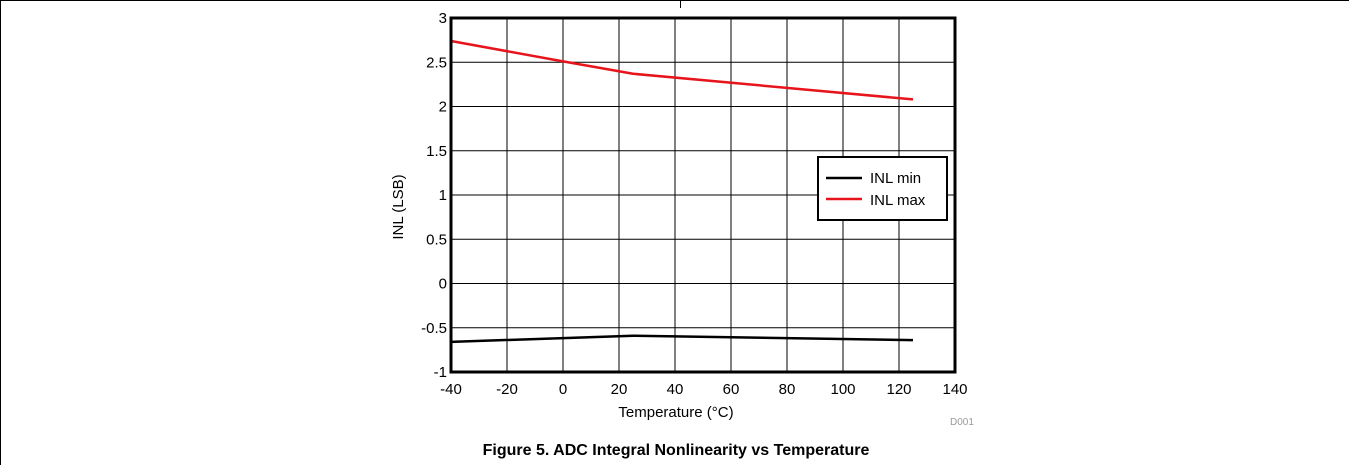 The height and width of the screenshot is (465, 1349). What do you see at coordinates (443, 18) in the screenshot?
I see `y-tick-label: 3` at bounding box center [443, 18].